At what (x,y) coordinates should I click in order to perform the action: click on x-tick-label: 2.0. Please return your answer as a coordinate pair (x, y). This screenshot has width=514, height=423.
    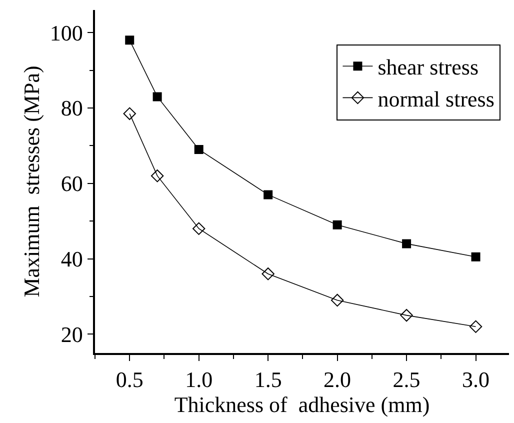
    Looking at the image, I should click on (338, 379).